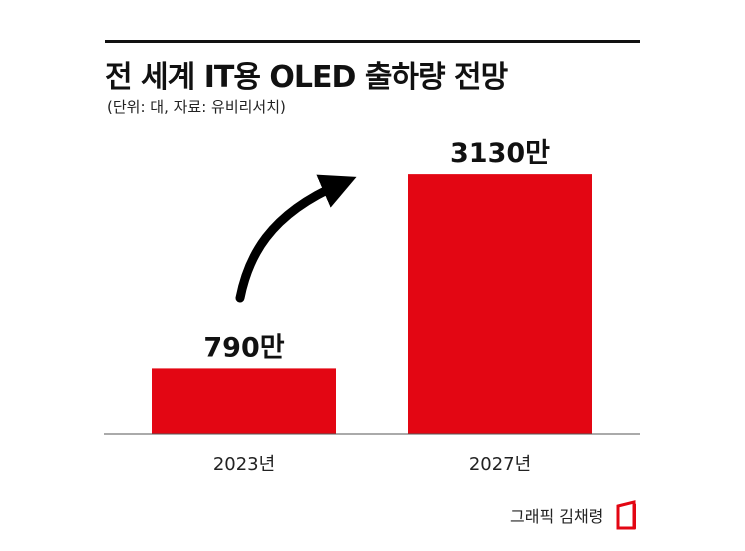 The height and width of the screenshot is (551, 745). Describe the element at coordinates (296, 238) in the screenshot. I see `growth-arrow` at that location.